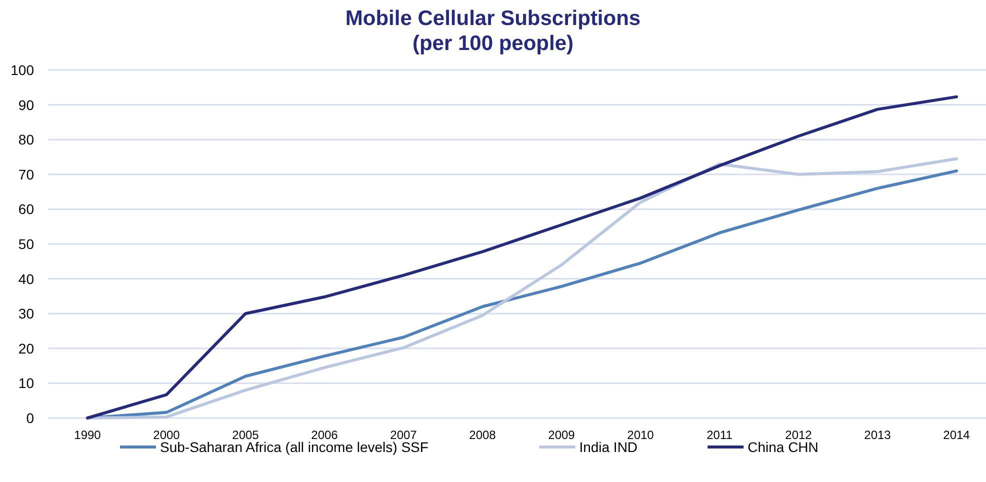  What do you see at coordinates (26, 314) in the screenshot?
I see `y-tick-label: 30` at bounding box center [26, 314].